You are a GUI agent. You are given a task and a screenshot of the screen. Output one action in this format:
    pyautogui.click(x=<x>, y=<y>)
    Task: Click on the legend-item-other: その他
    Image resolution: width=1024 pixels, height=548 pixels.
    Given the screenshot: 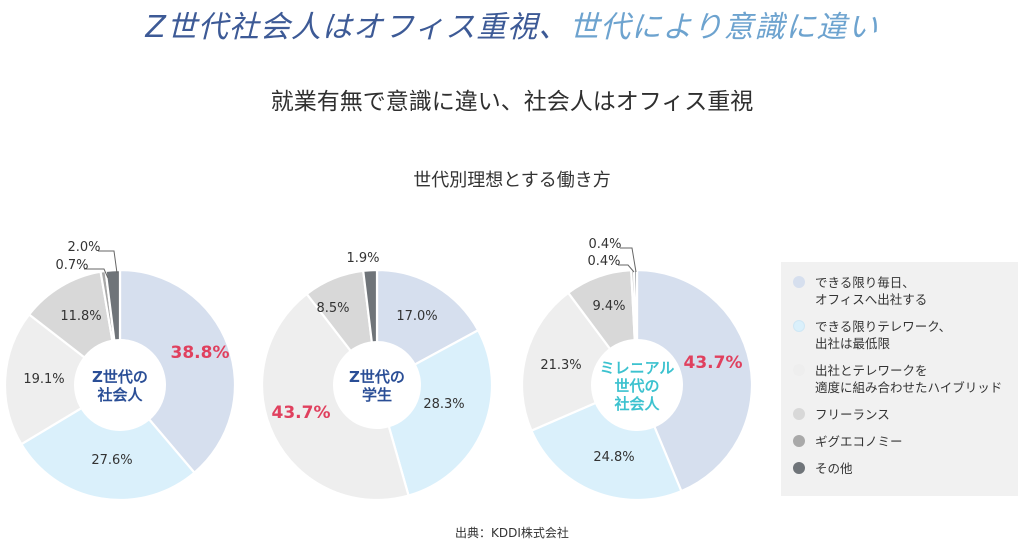 What is the action you would take?
    pyautogui.click(x=900, y=468)
    